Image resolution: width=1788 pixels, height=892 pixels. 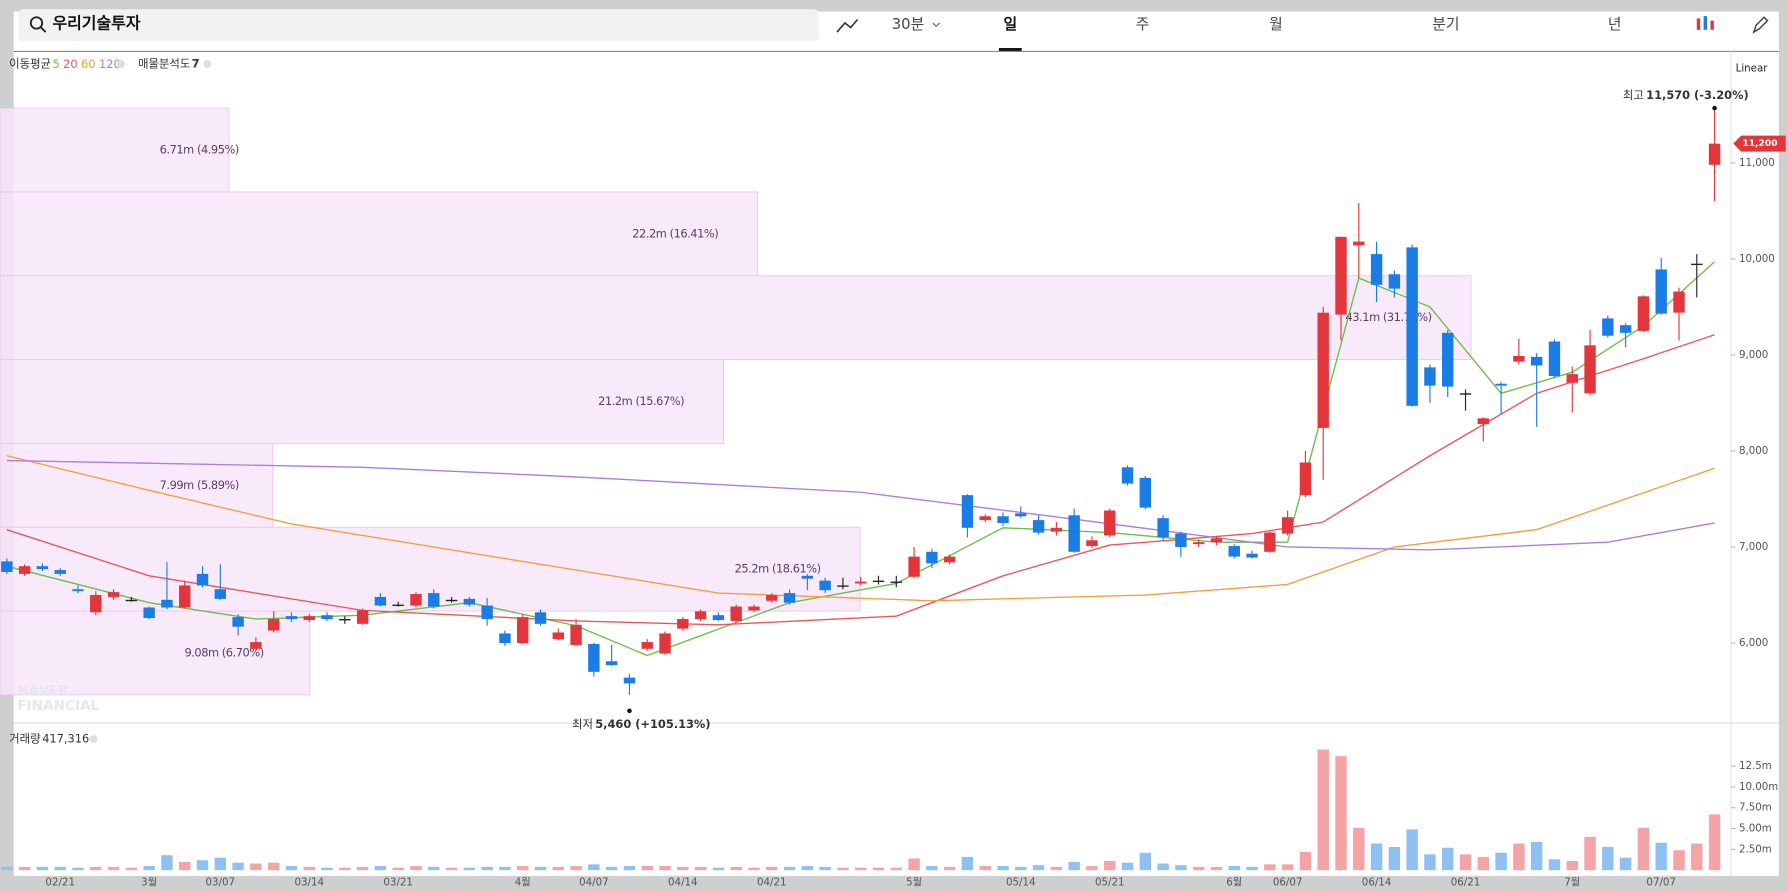 What do you see at coordinates (1753, 355) in the screenshot?
I see `y-tick-label: 9,000` at bounding box center [1753, 355].